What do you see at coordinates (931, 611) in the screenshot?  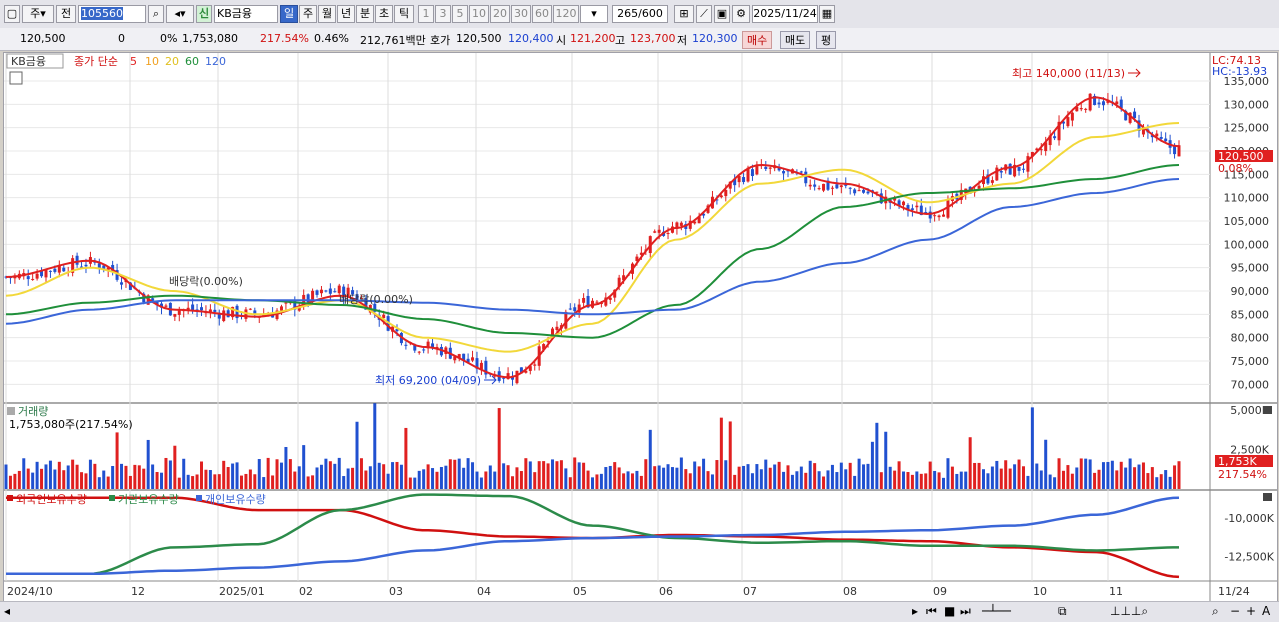 I see `first-page-icon: ⏮` at bounding box center [931, 611].